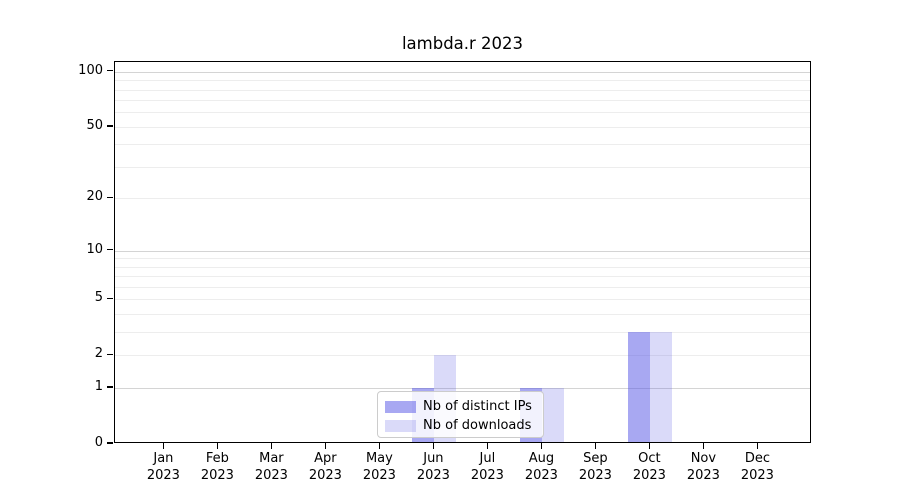  What do you see at coordinates (400, 407) in the screenshot?
I see `legend-swatch-distinct-ips` at bounding box center [400, 407].